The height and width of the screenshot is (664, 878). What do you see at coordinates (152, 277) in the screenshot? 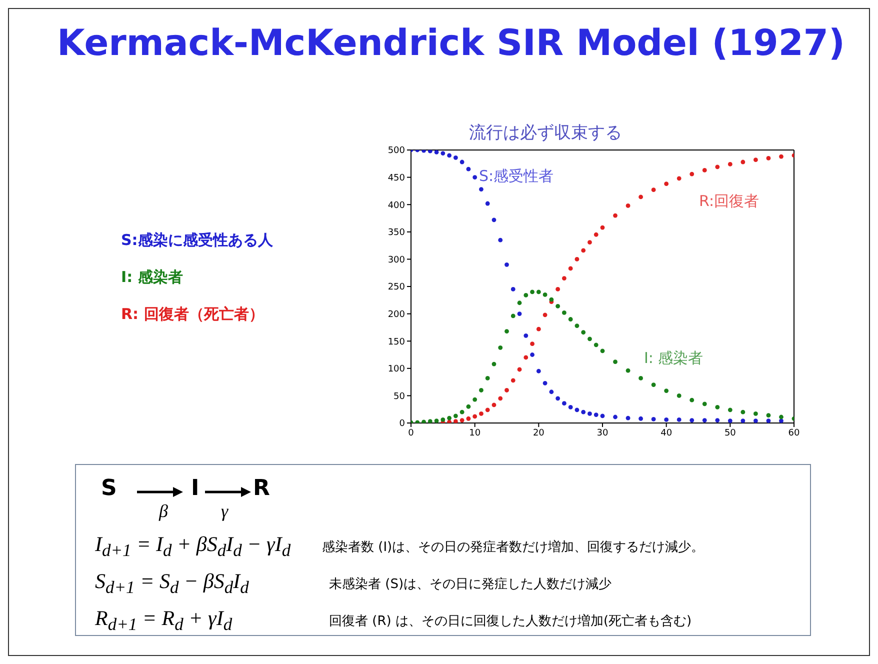
I see `text: I: 感染者` at bounding box center [152, 277].